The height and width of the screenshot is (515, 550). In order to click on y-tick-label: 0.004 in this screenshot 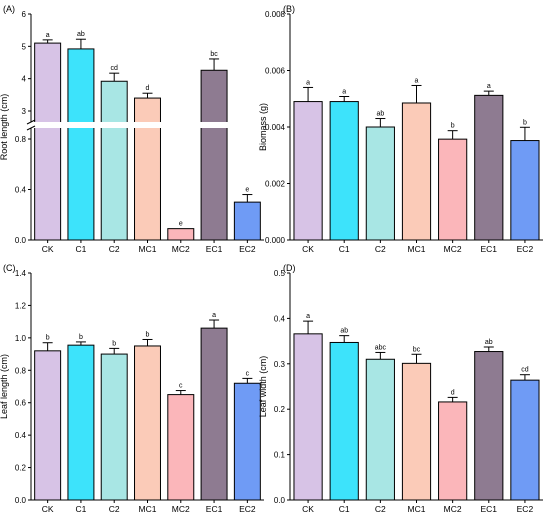, I will do `click(275, 127)`.